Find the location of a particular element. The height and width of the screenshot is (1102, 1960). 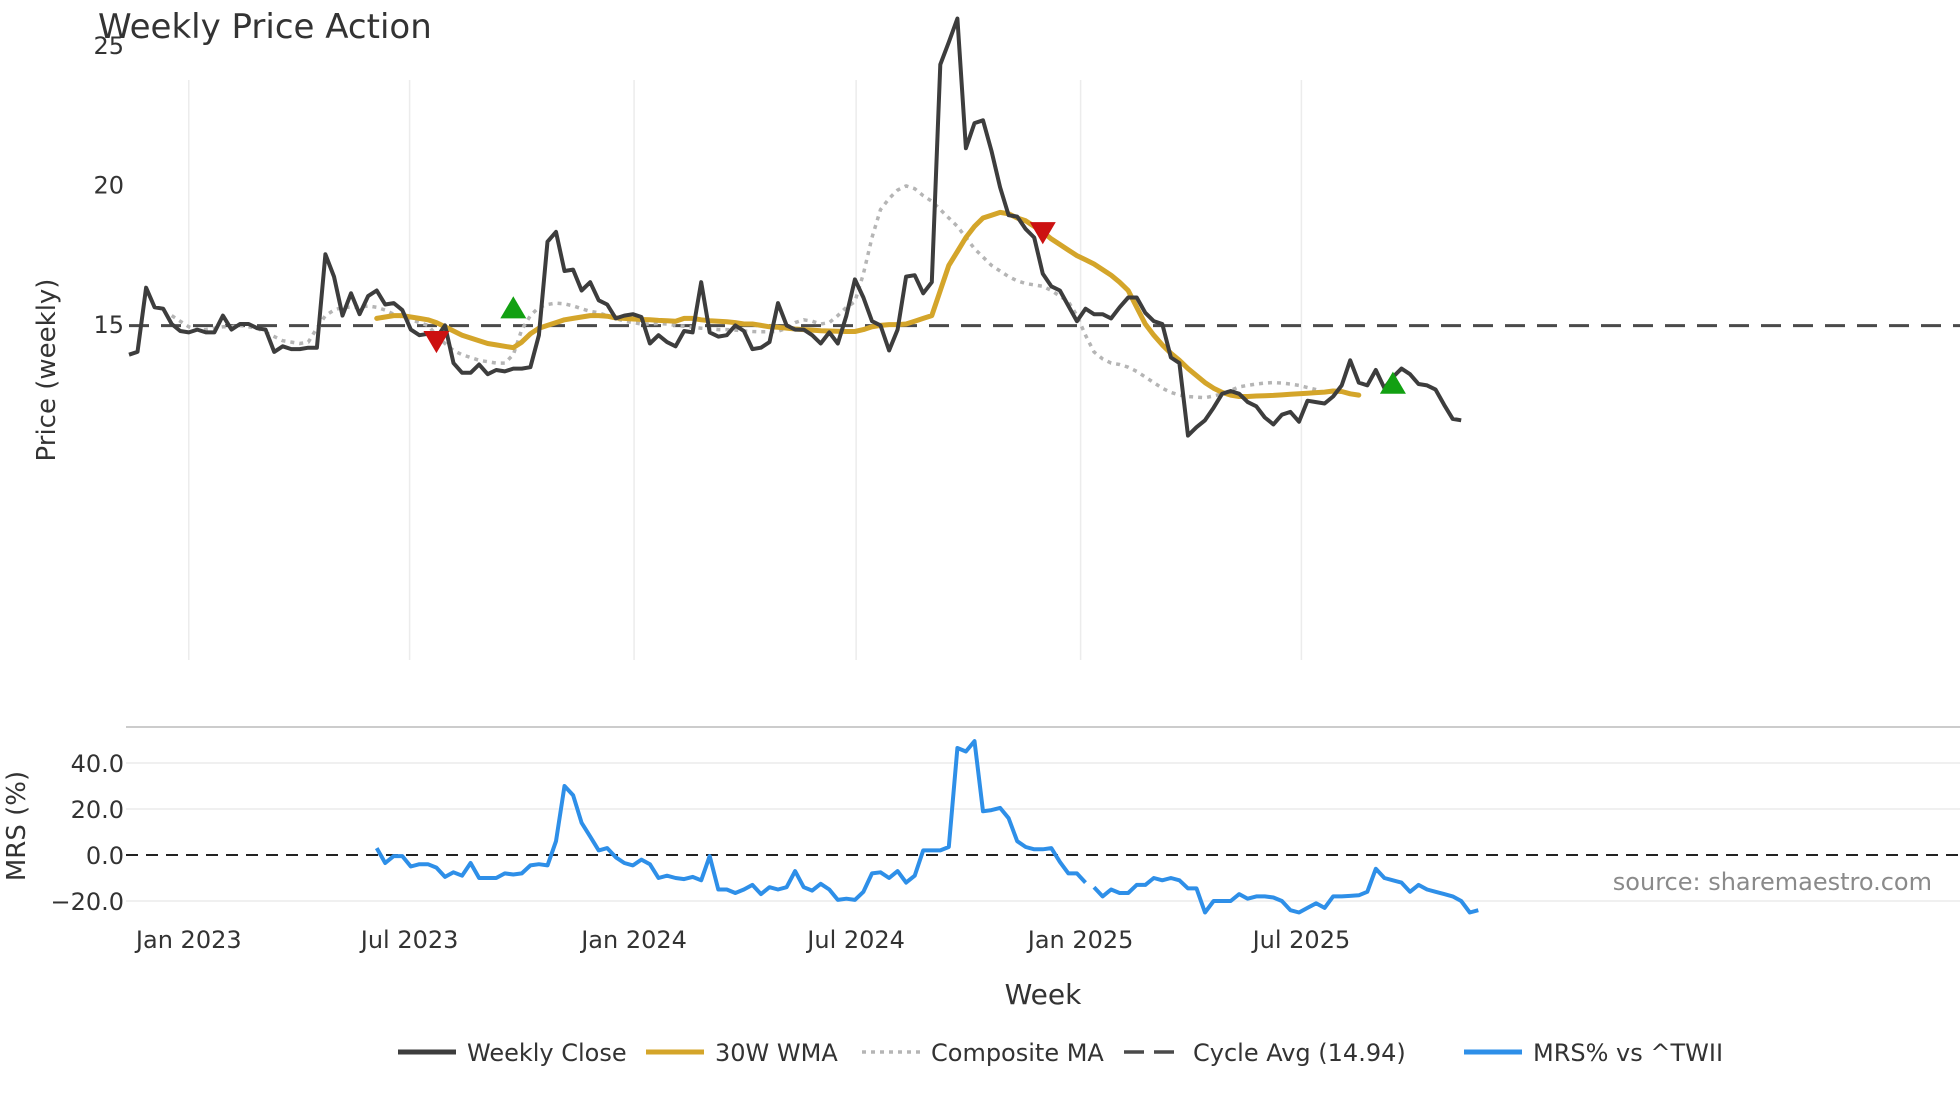

x-tick-label: Jan 2023 is located at coordinates (188, 940).